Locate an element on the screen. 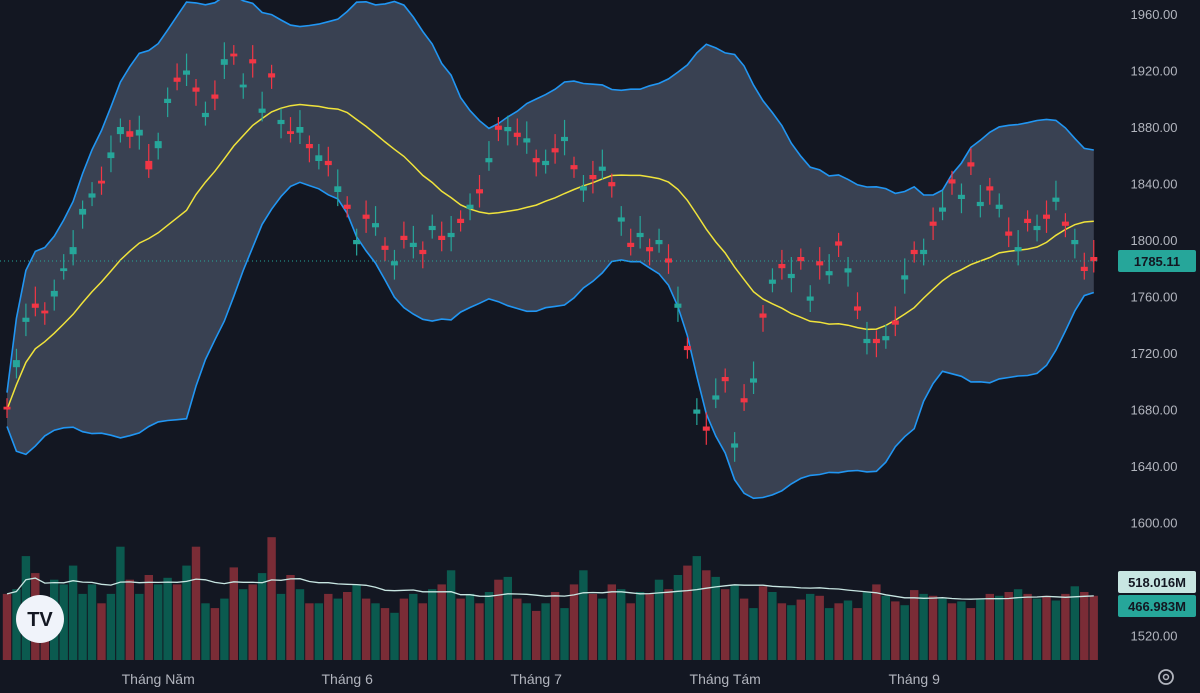  y-tick-label: 1520.00 is located at coordinates (1154, 636).